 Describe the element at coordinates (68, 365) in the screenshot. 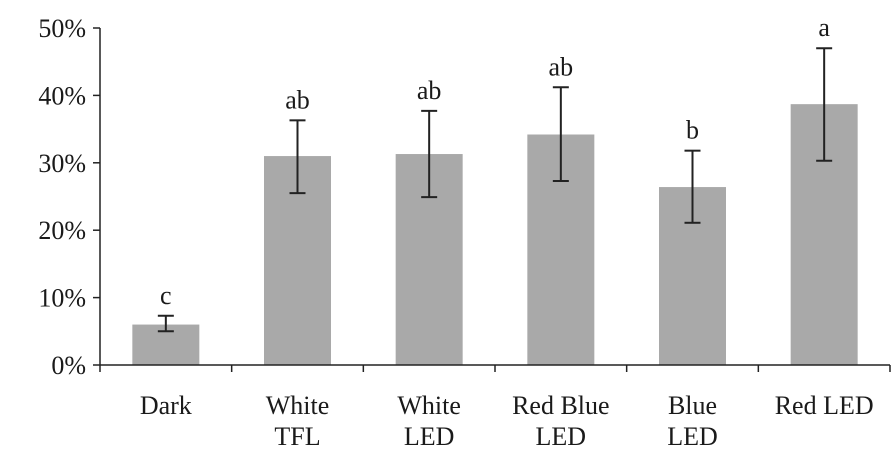

I see `y-tick-label: 0%` at that location.